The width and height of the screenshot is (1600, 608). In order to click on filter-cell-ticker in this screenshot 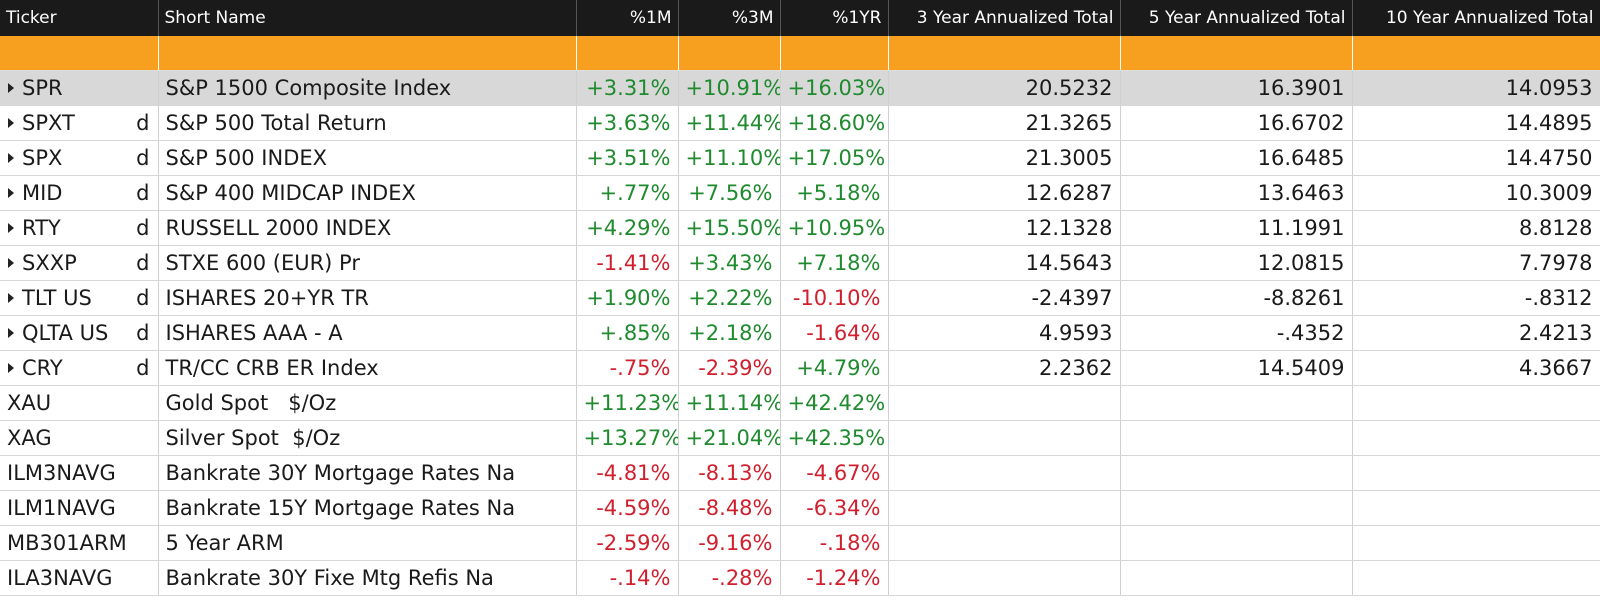, I will do `click(79, 53)`.